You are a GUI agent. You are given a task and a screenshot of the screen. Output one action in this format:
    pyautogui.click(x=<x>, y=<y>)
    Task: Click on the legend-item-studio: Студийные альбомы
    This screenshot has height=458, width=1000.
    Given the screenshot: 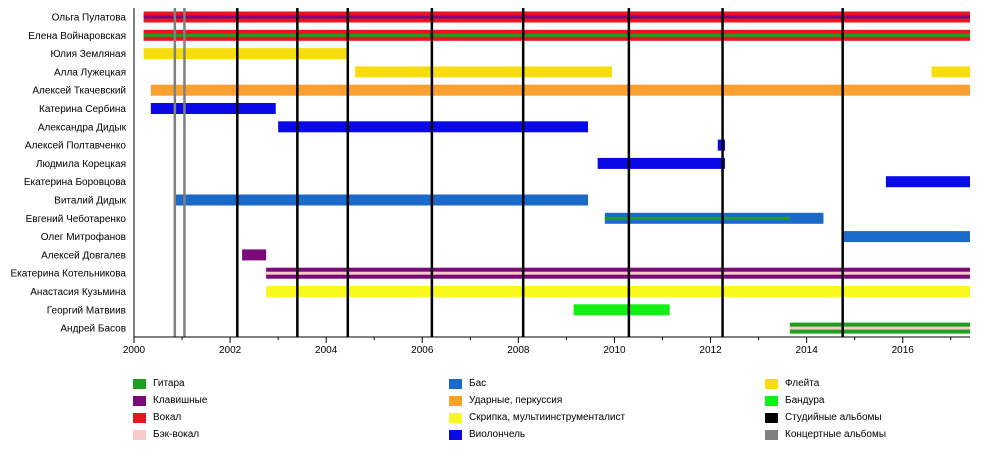 What is the action you would take?
    pyautogui.click(x=825, y=417)
    